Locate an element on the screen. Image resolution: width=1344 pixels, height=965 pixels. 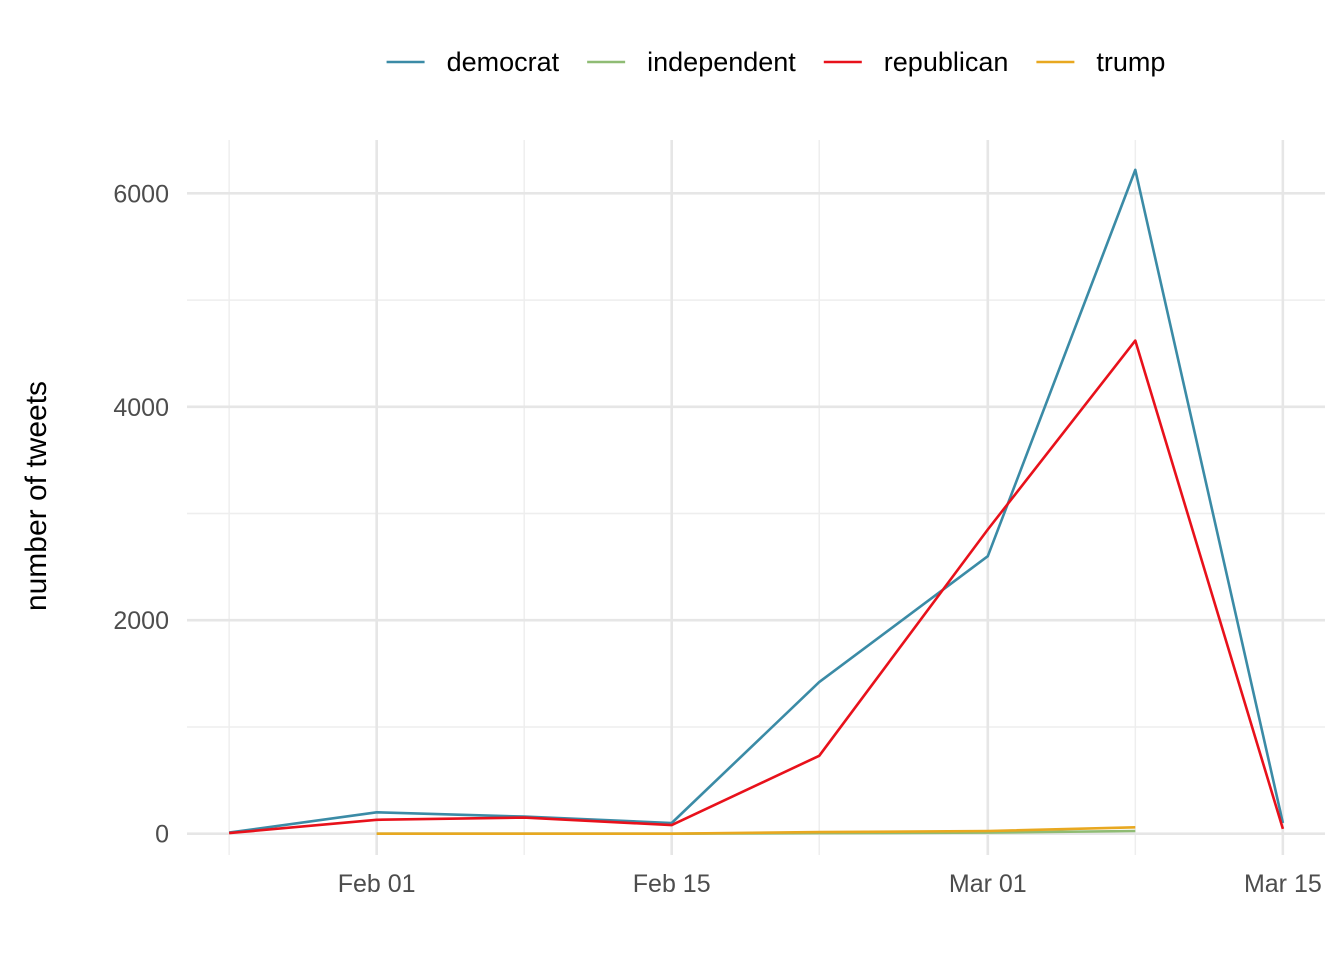
x-tick-label: Mar 15 is located at coordinates (1283, 884).